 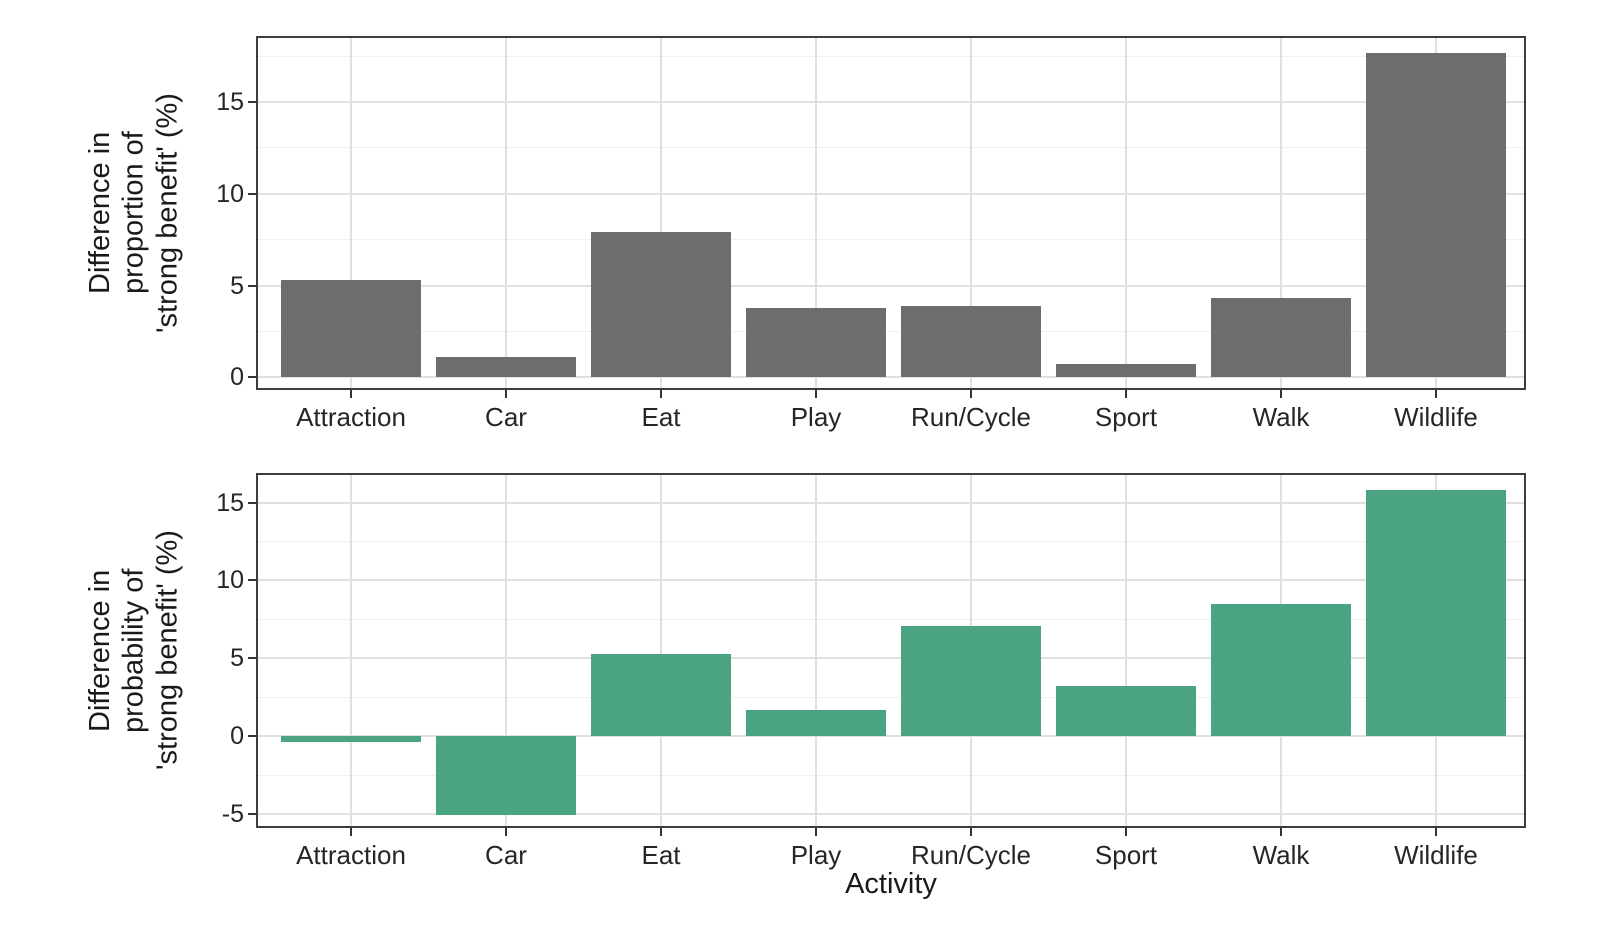 What do you see at coordinates (232, 814) in the screenshot?
I see `y-tick-label: -5` at bounding box center [232, 814].